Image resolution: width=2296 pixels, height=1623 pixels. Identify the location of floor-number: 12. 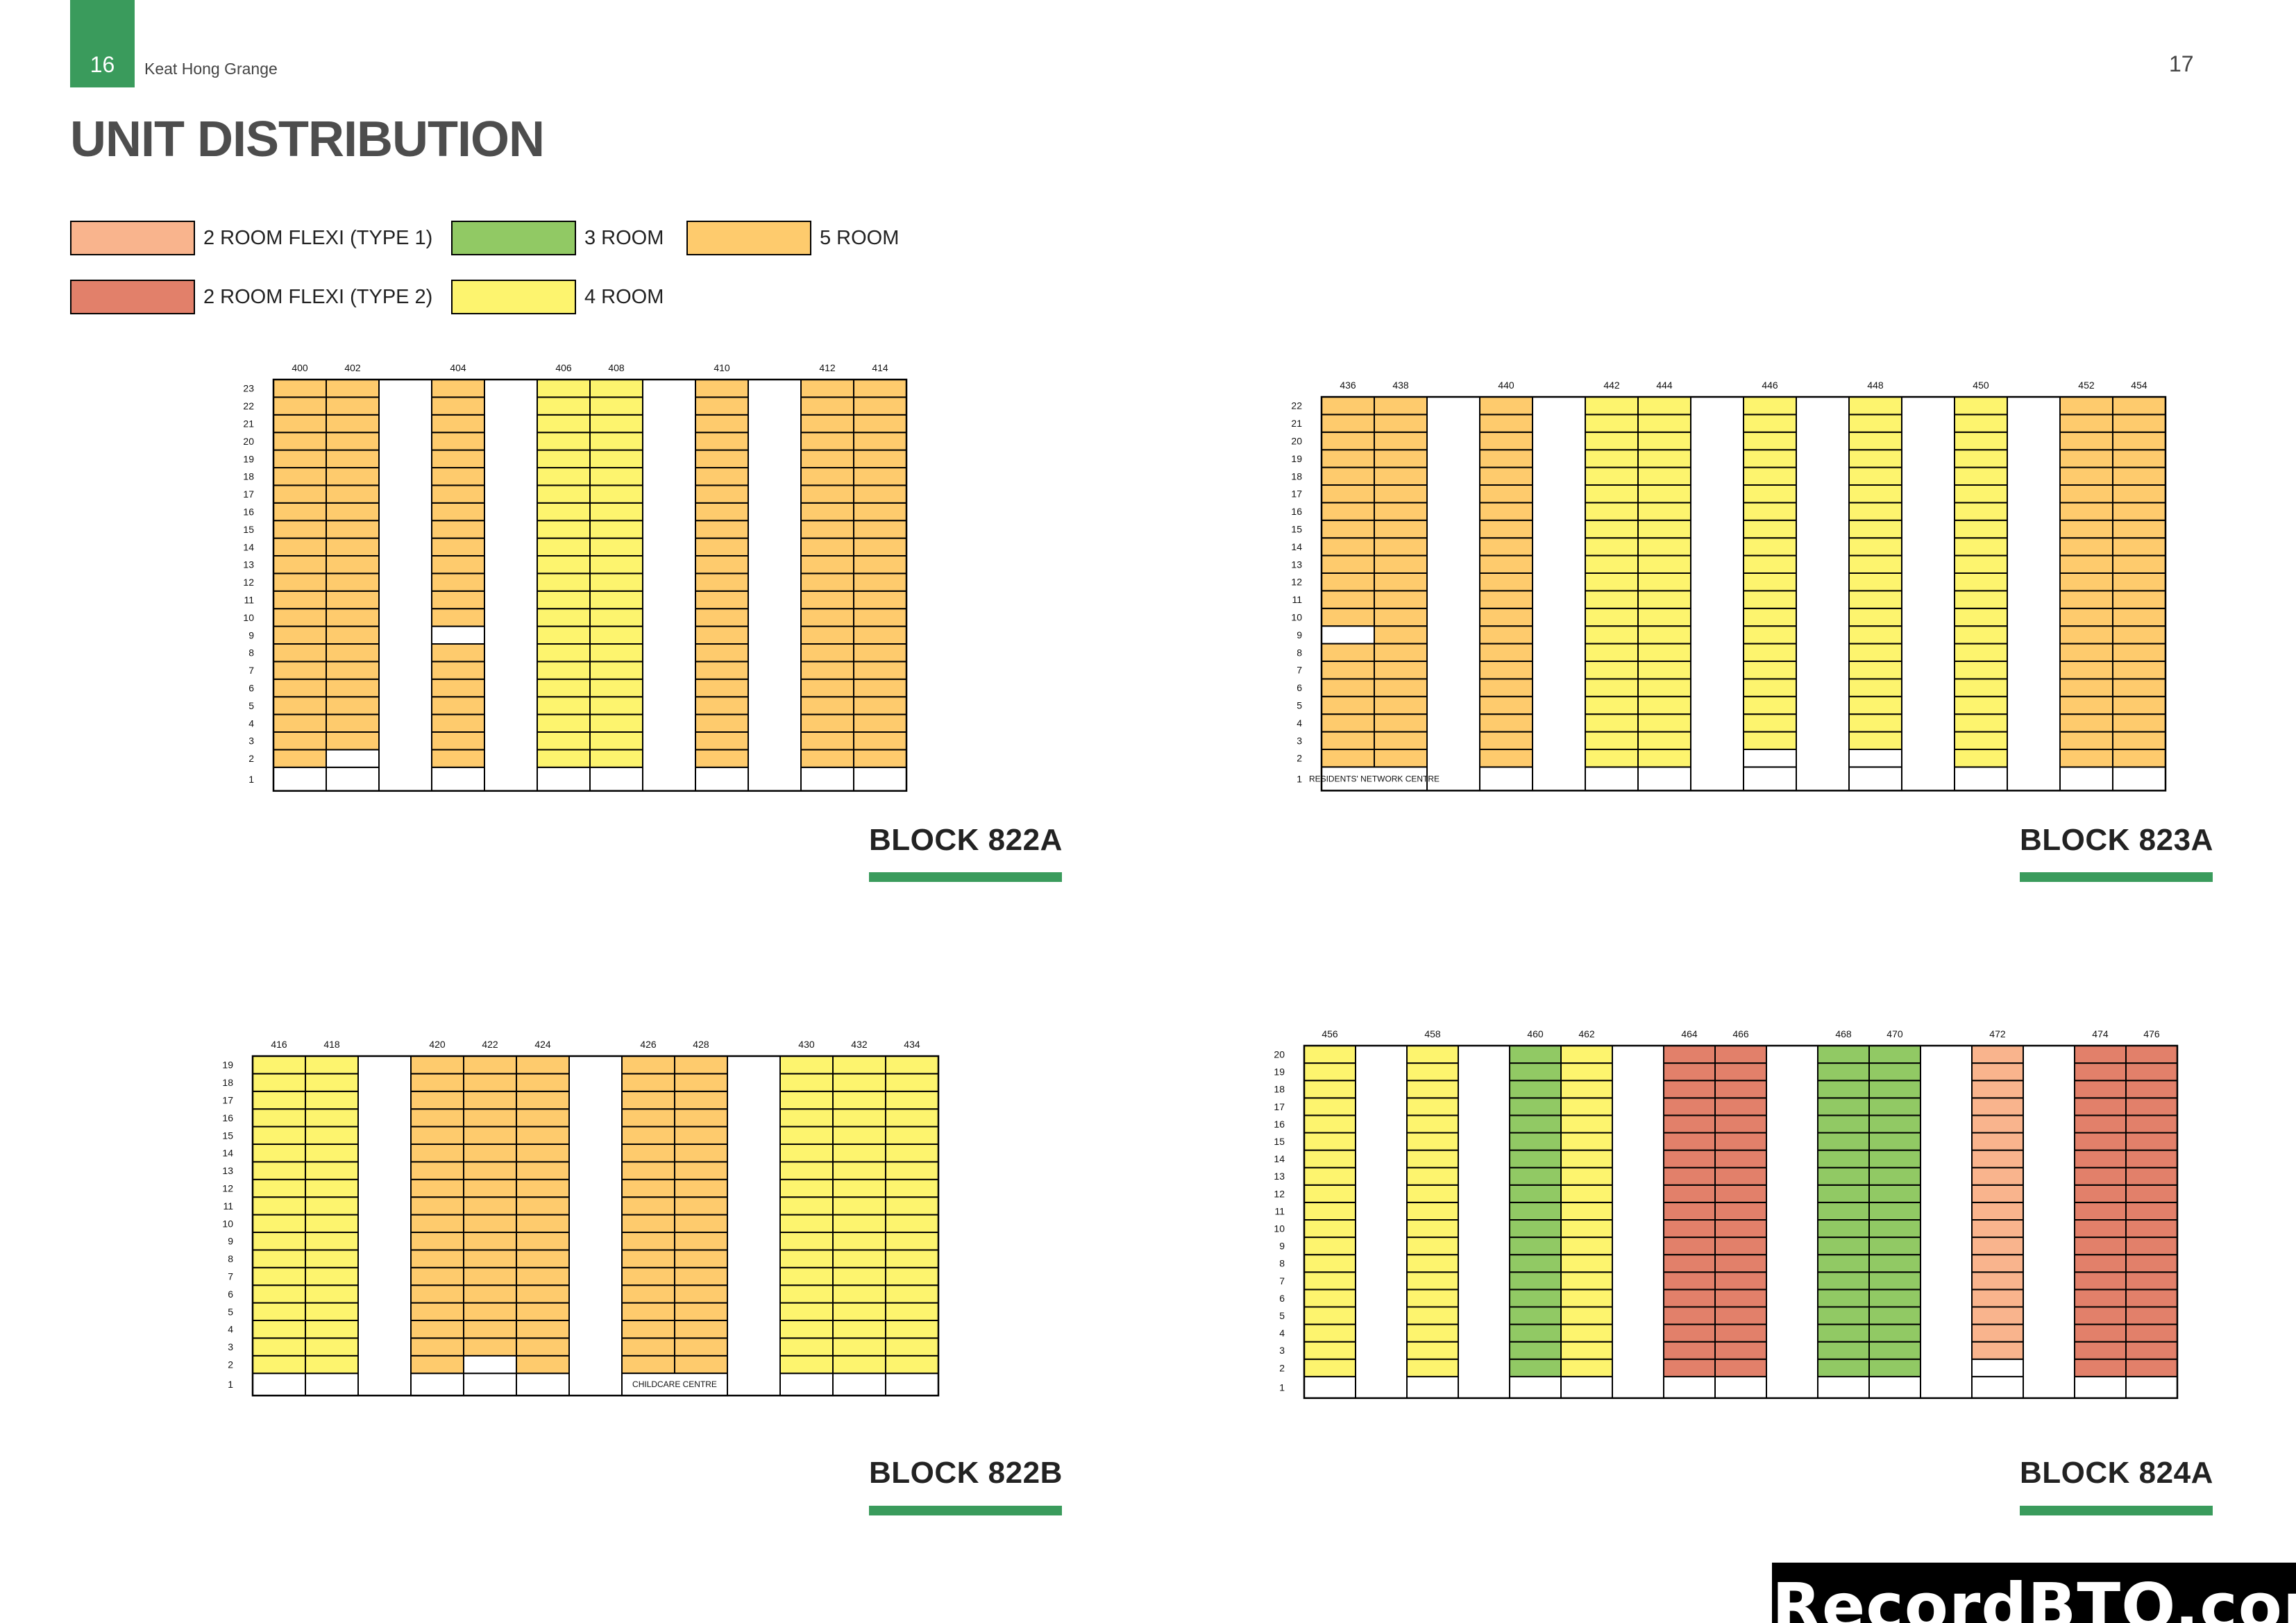
(1297, 582).